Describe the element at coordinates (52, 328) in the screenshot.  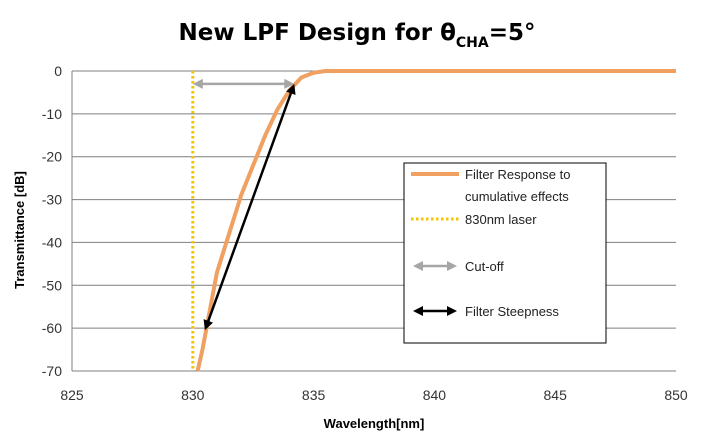
I see `y-tick-label: -60` at that location.